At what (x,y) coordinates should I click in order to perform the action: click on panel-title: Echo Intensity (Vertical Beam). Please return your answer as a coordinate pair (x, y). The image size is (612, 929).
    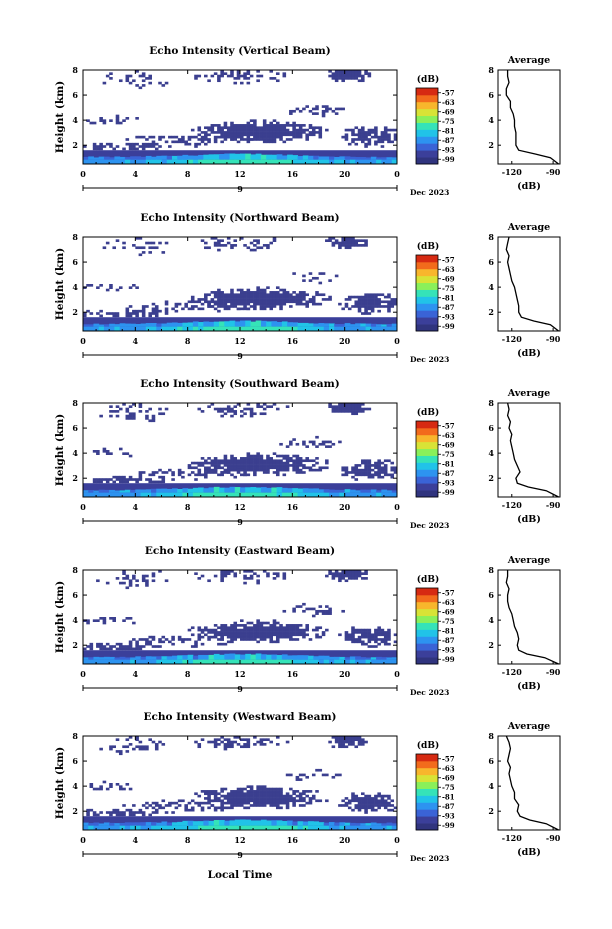
    Looking at the image, I should click on (239, 51).